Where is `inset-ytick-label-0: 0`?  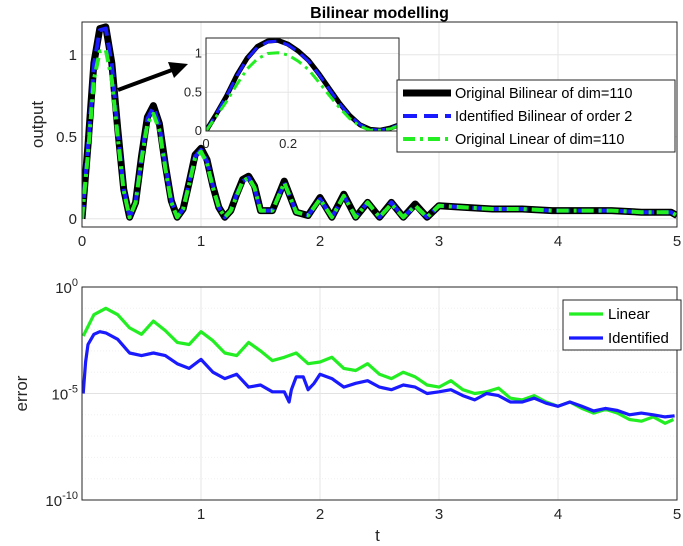 inset-ytick-label-0: 0 is located at coordinates (198, 130).